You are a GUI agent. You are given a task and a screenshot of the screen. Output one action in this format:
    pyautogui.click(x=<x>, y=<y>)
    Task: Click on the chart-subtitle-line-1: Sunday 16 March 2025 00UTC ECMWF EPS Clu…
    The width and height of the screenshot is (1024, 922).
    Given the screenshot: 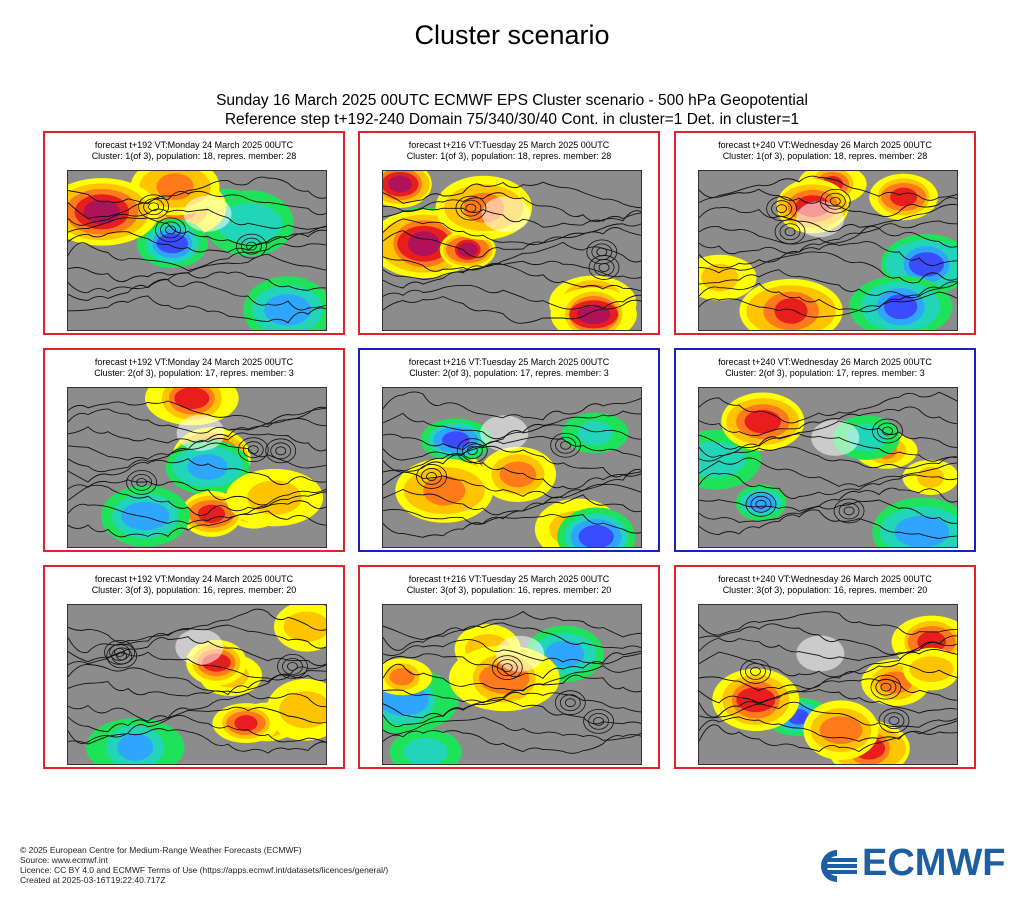 What is the action you would take?
    pyautogui.click(x=512, y=100)
    